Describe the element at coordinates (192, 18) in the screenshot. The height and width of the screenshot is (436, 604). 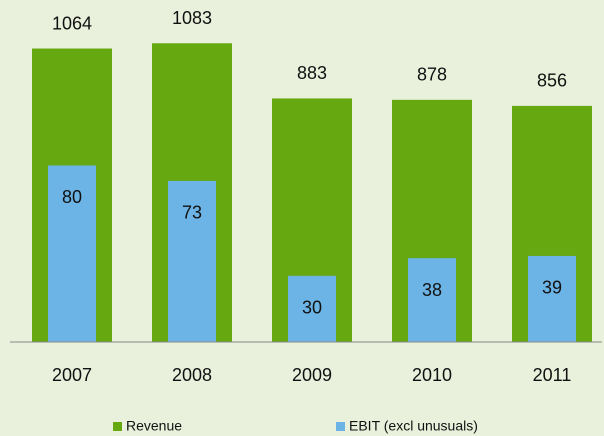
I see `data-label: 1083` at that location.